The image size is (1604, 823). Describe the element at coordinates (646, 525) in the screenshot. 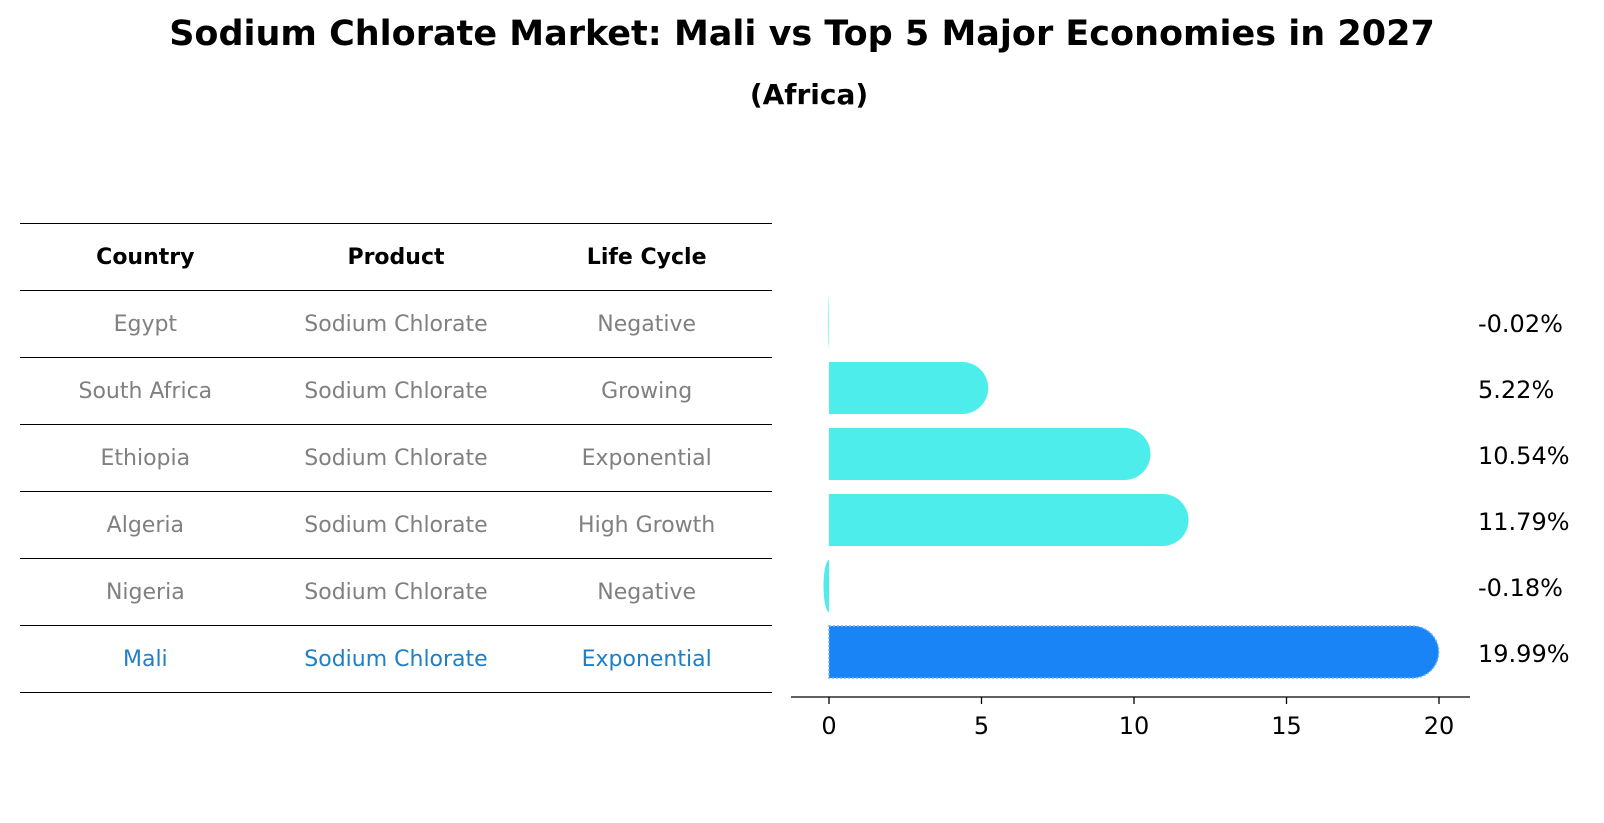

I see `cell-life-cycle: High Growth` at that location.